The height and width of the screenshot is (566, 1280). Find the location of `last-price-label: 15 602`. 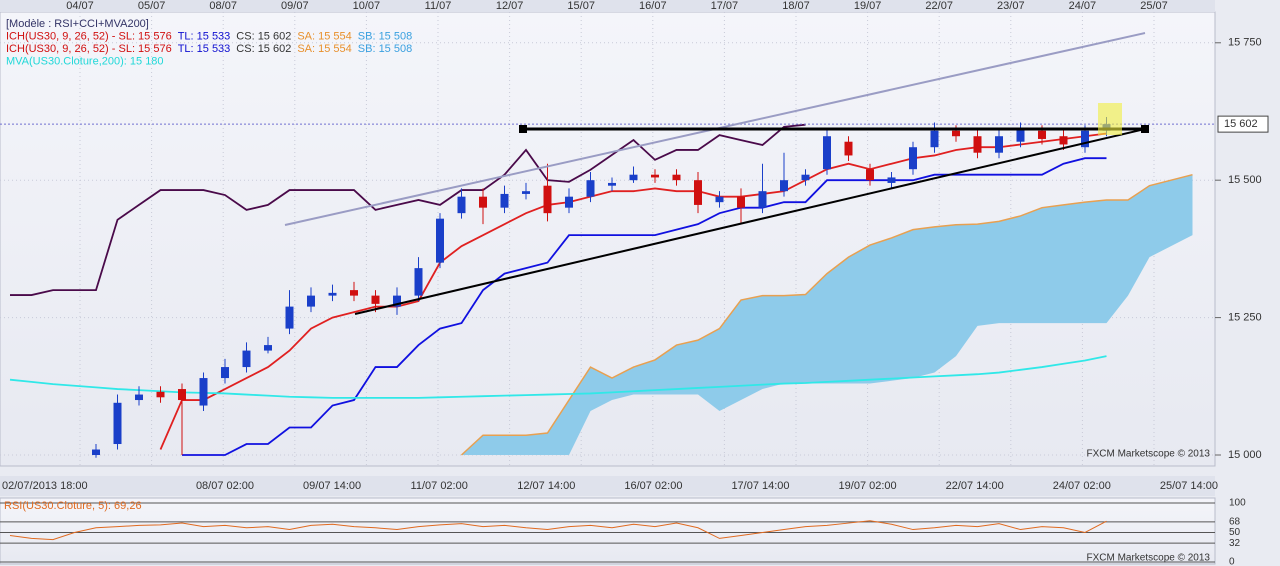

last-price-label: 15 602 is located at coordinates (1241, 124).